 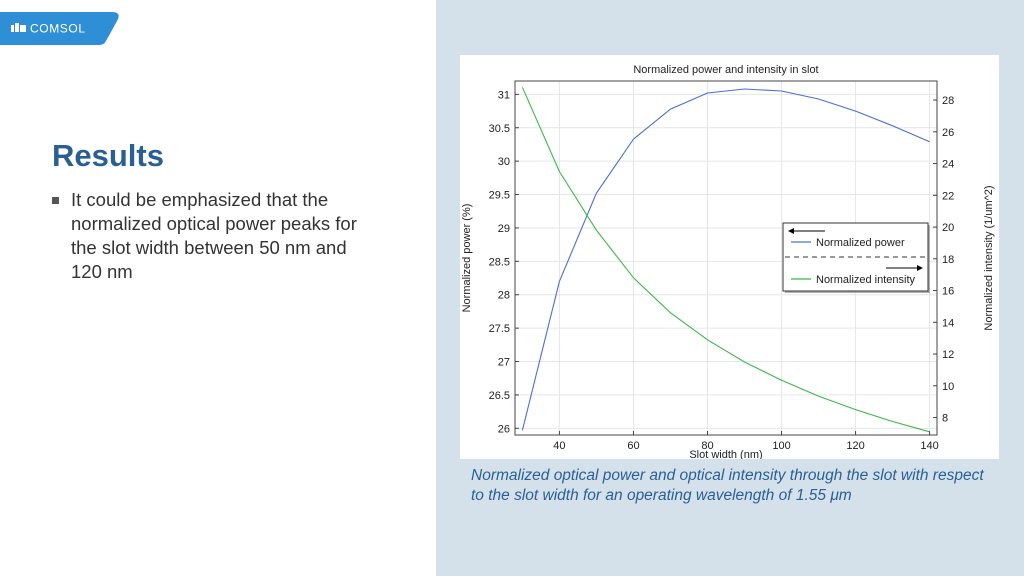 What do you see at coordinates (989, 257) in the screenshot?
I see `y2-axis-label: Normalized intensity (1/um^2)` at bounding box center [989, 257].